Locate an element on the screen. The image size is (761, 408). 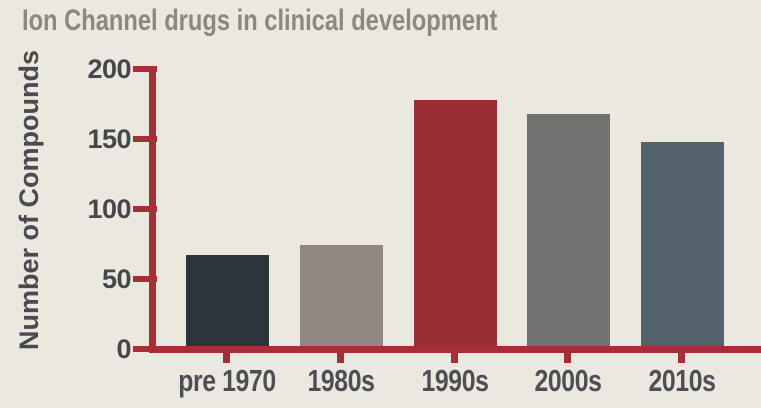
x-tick-label-pre-1970: pre 1970 is located at coordinates (227, 380).